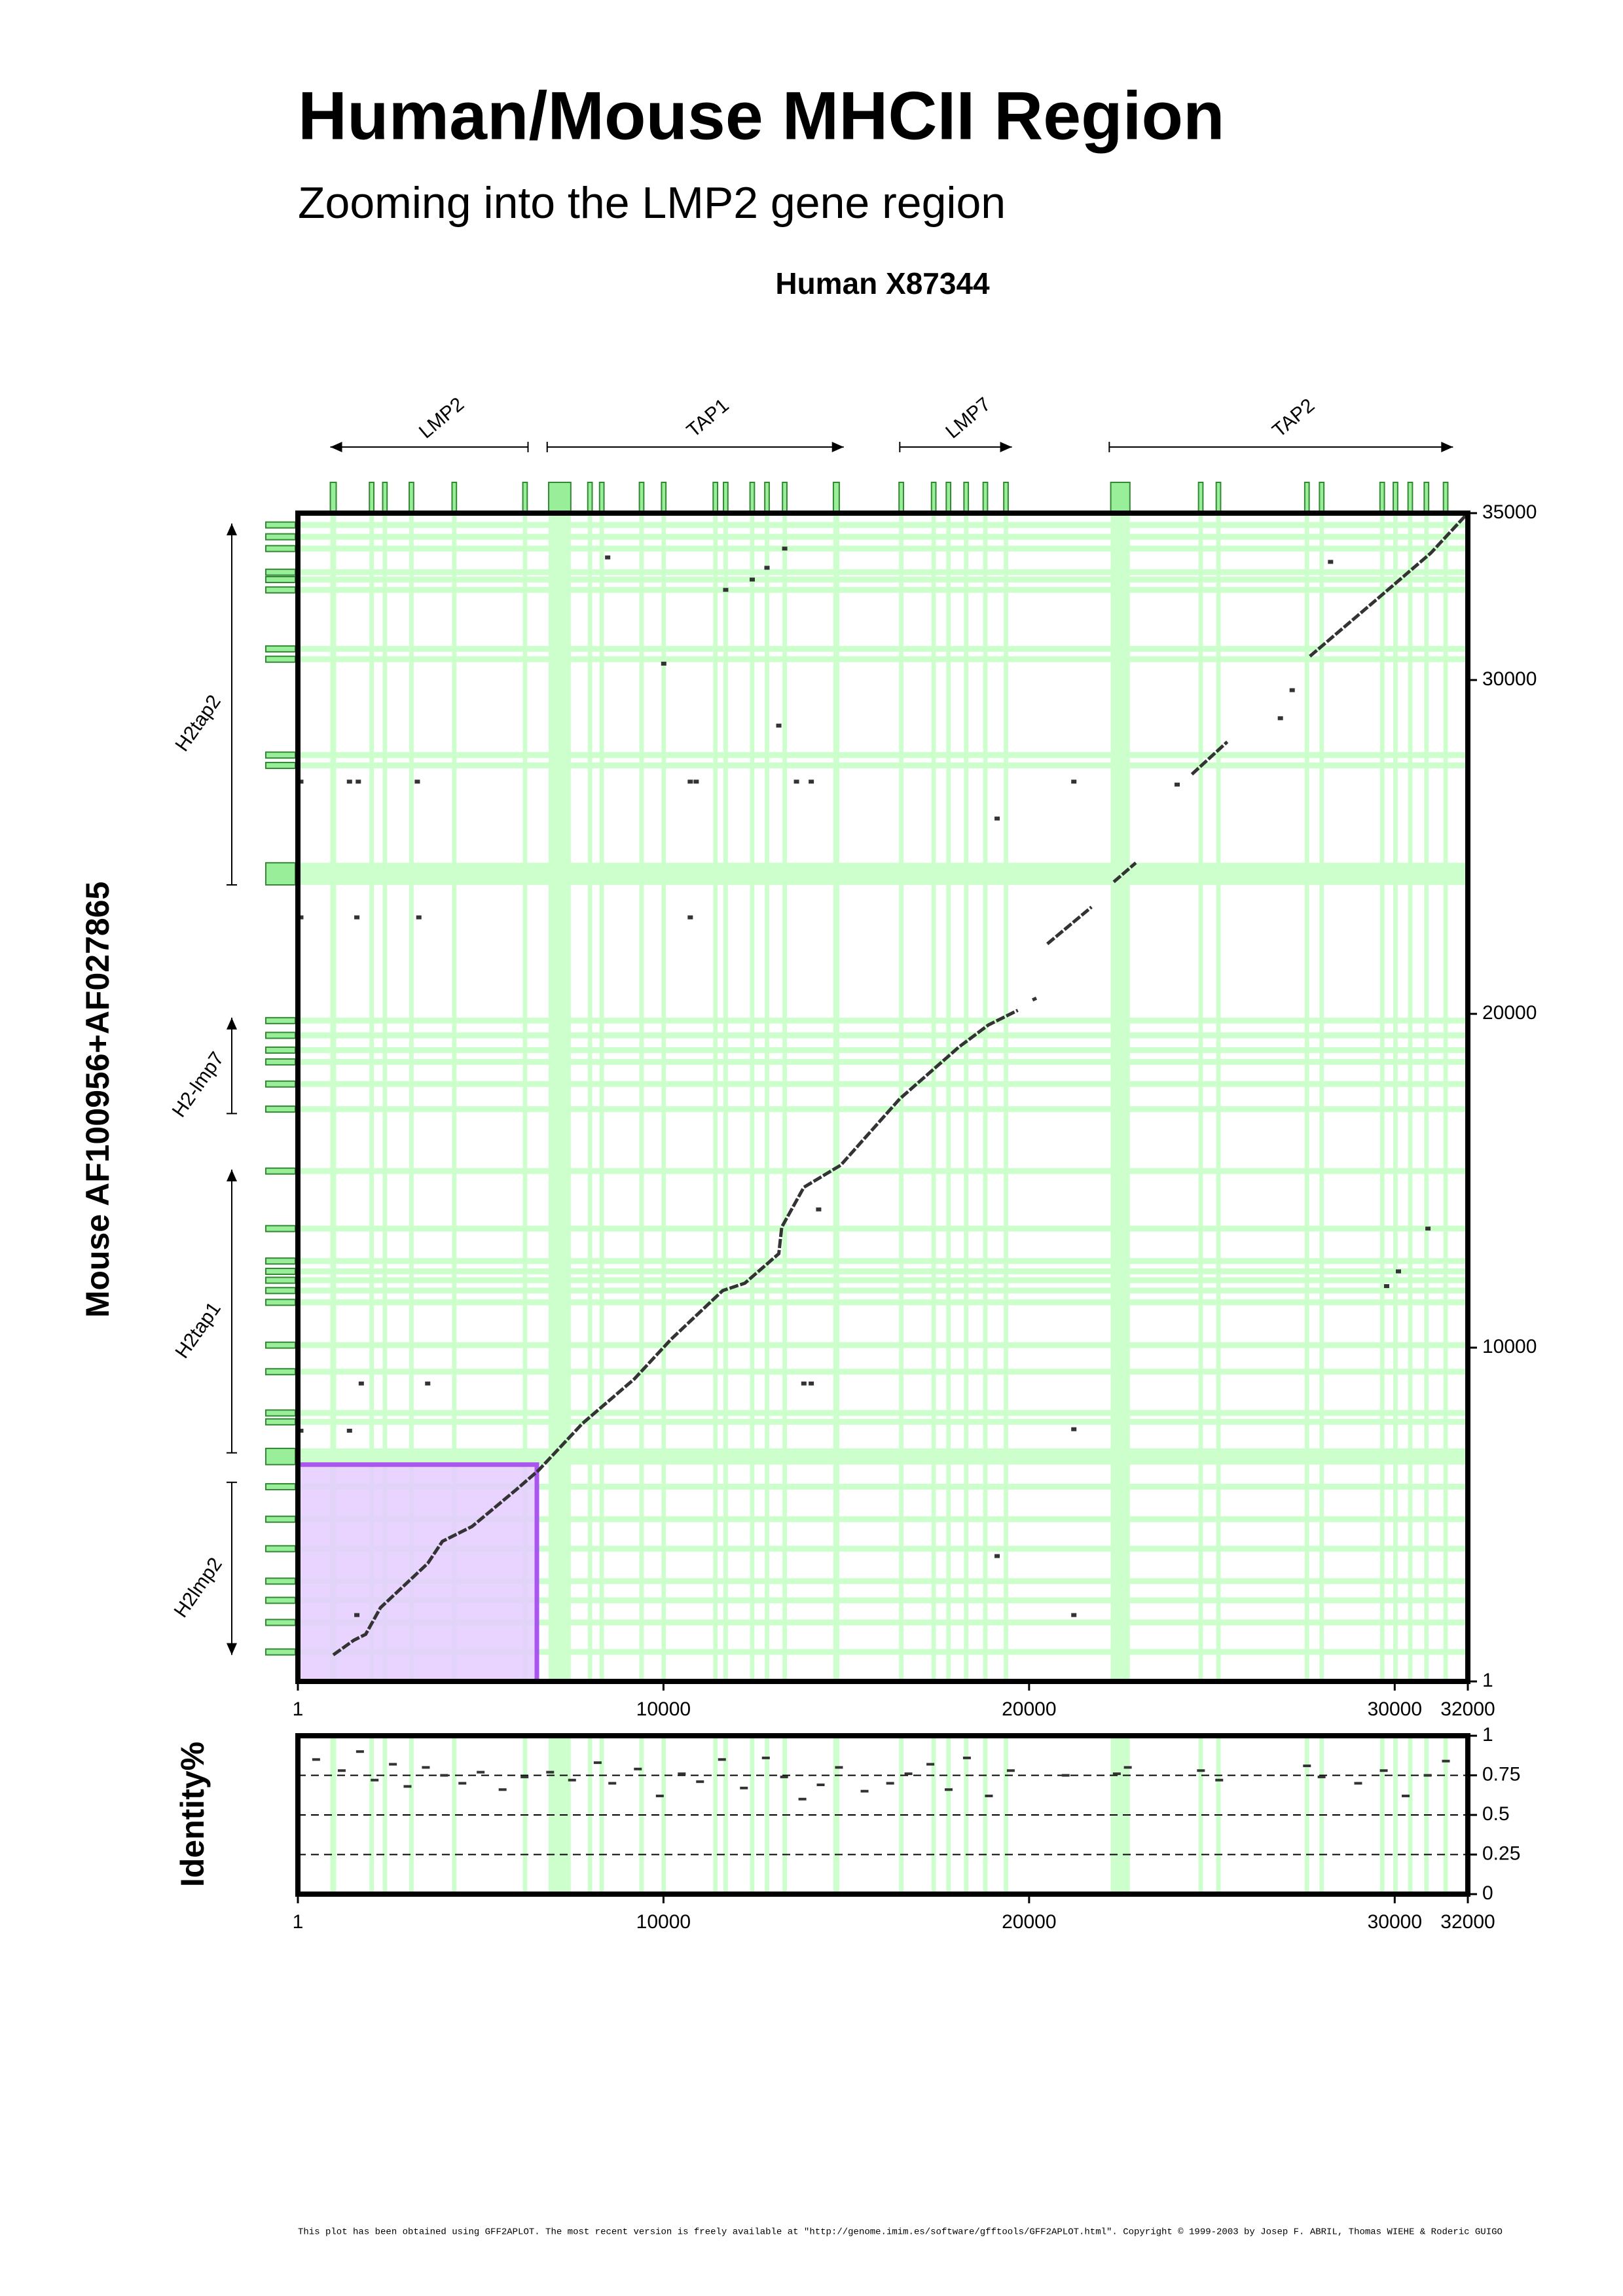 This screenshot has height=2296, width=1623. Describe the element at coordinates (1487, 1735) in the screenshot. I see `y-tick-label: 1` at that location.